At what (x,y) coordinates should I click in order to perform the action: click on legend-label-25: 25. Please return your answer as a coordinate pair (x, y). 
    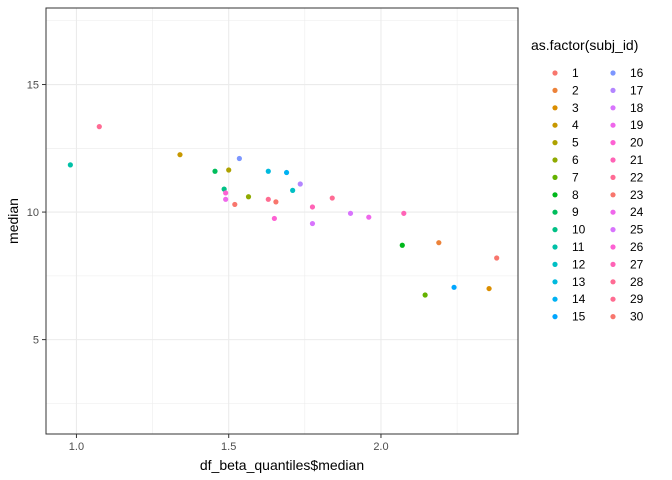
    Looking at the image, I should click on (637, 230).